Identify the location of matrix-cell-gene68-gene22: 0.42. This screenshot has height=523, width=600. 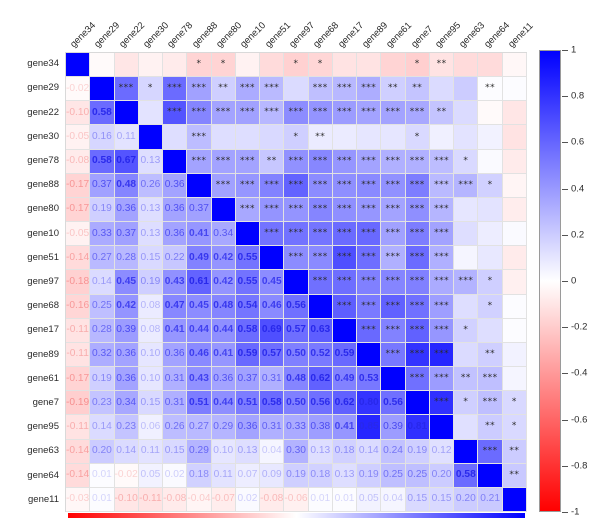
(126, 306).